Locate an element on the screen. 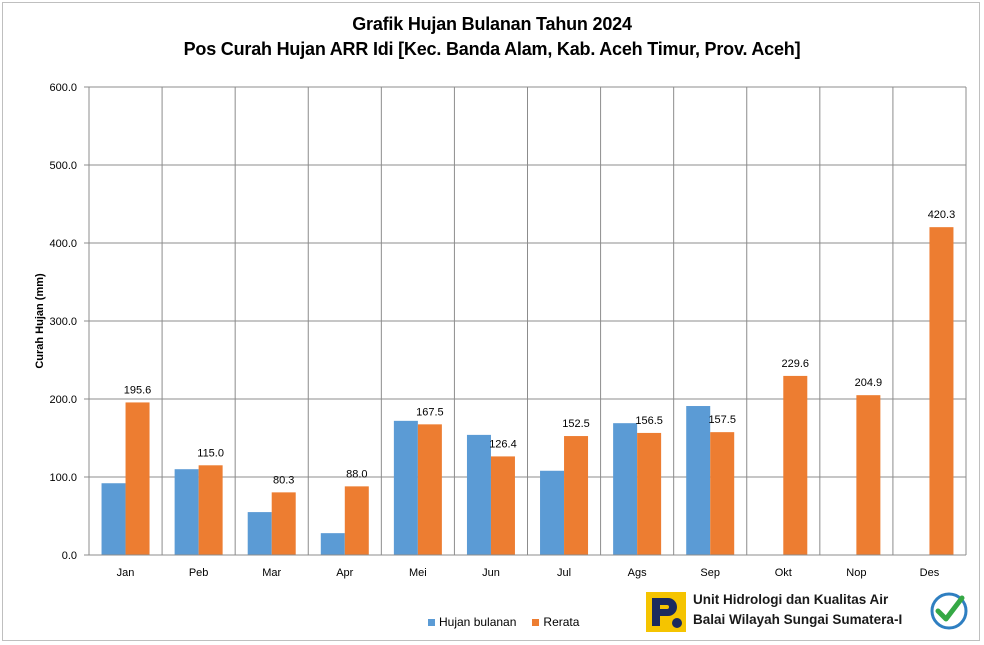  chart-title: Grafik Hujan Bulanan Tahun 2024 is located at coordinates (492, 24).